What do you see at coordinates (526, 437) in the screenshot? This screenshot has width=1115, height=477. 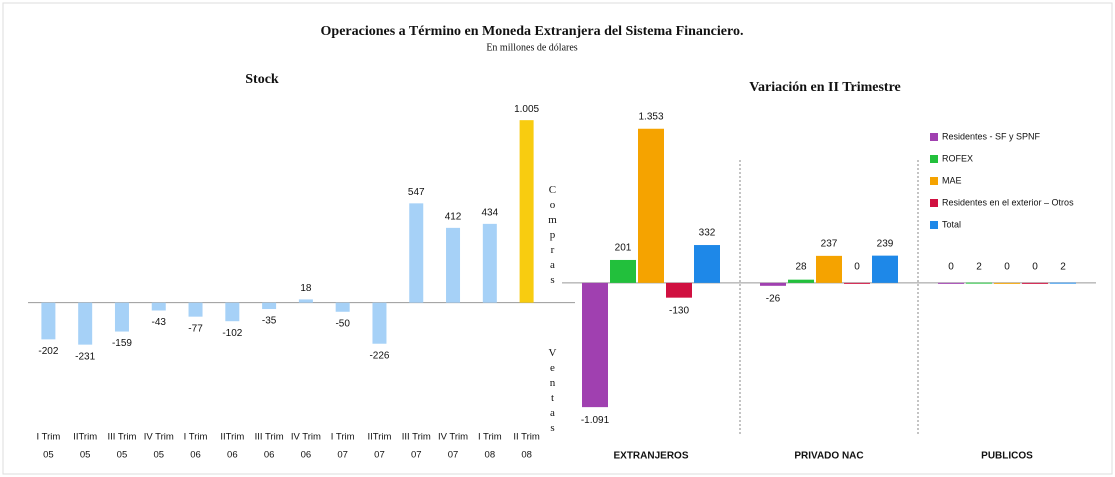 I see `x-tick-label: II Trim` at bounding box center [526, 437].